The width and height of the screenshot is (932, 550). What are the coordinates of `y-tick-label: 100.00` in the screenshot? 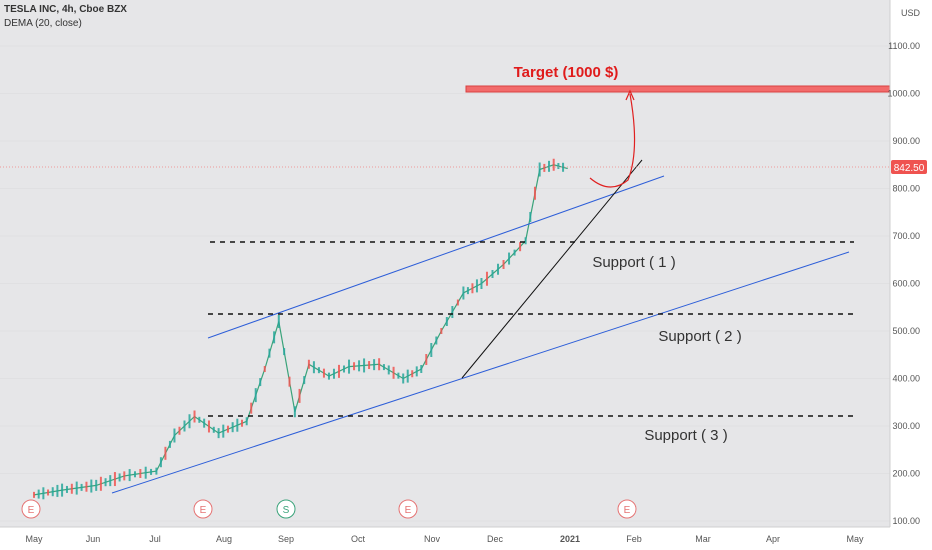 It's located at (906, 521).